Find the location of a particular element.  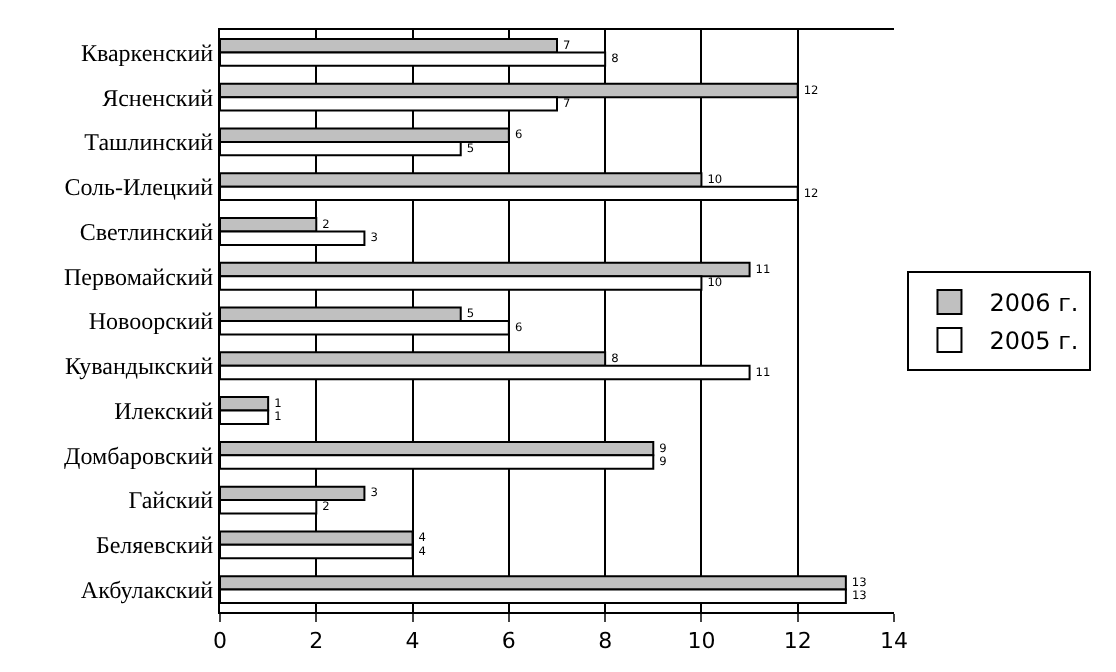

y-tick-label: Домбаровский is located at coordinates (139, 455).